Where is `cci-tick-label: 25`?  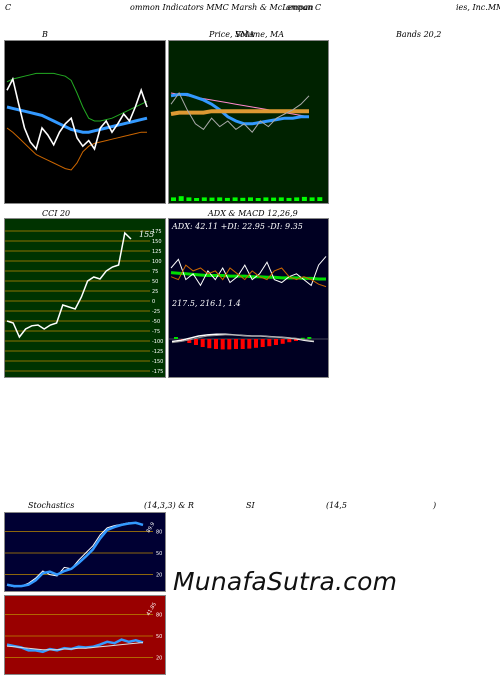 cci-tick-label: 25 is located at coordinates (155, 292).